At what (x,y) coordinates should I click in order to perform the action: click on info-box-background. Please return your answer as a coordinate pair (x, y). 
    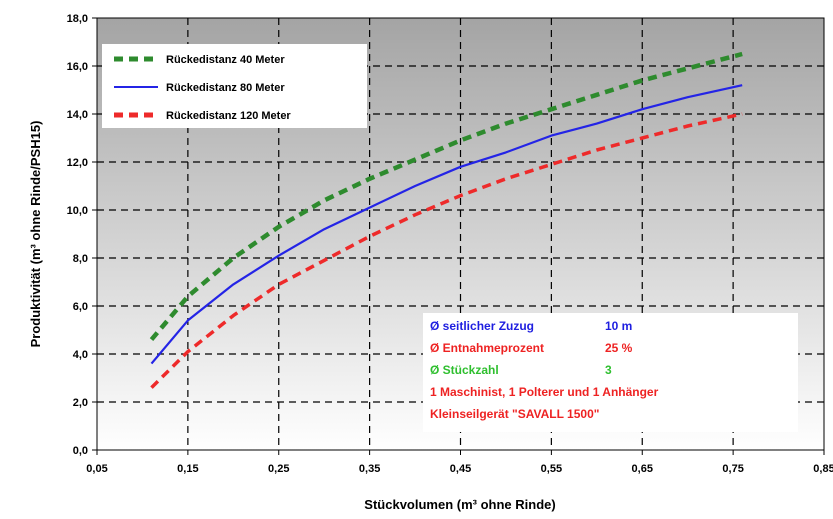
    Looking at the image, I should click on (610, 372).